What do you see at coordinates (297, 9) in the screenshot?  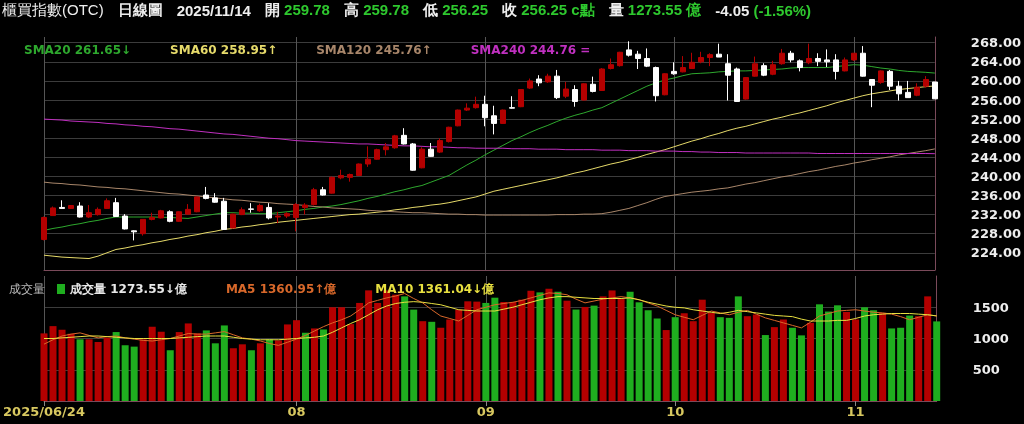 I see `text: 開 259.78` at bounding box center [297, 9].